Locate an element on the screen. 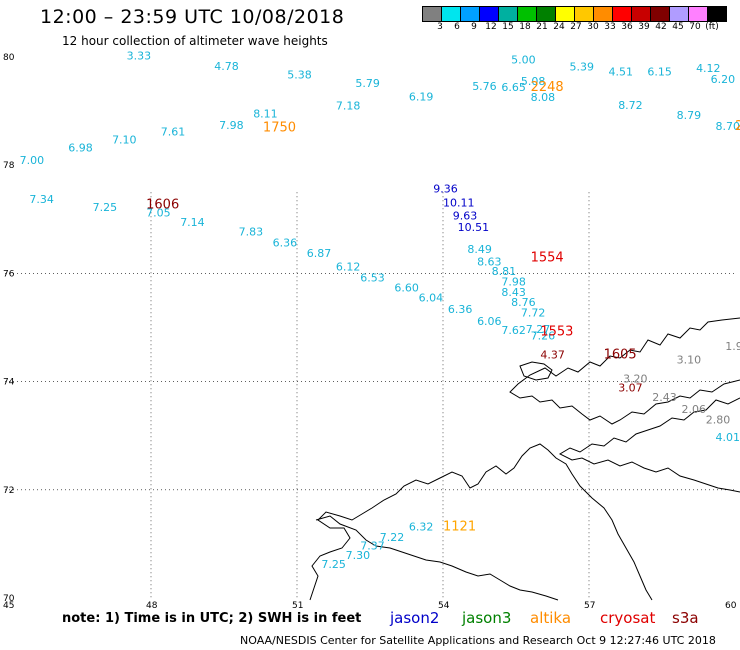  pass-time-label: 1121 is located at coordinates (459, 526).